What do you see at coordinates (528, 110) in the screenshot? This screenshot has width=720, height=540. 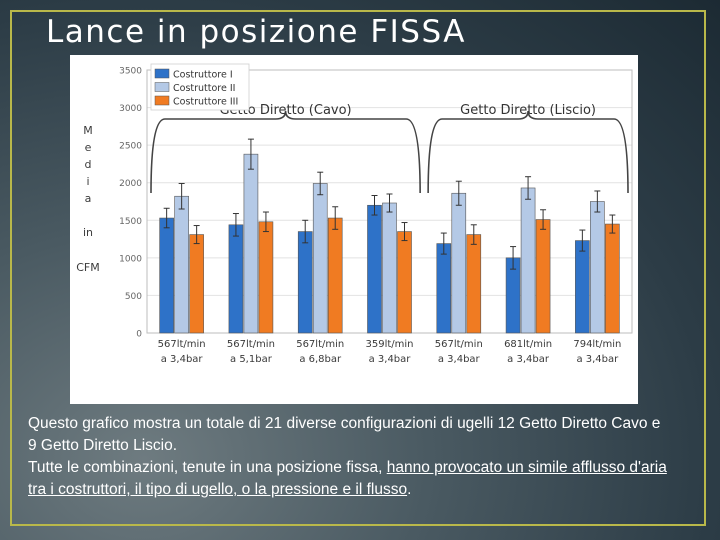 I see `group-label: Getto Diretto (Liscio)` at bounding box center [528, 110].